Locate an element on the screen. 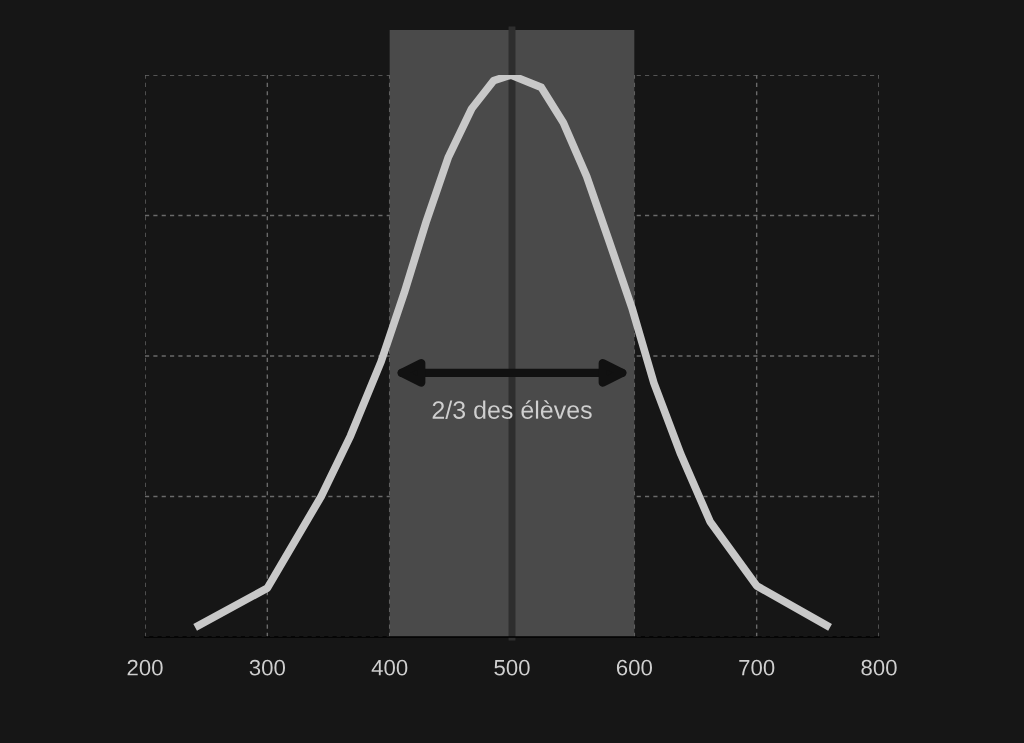 This screenshot has height=743, width=1024. annotation: 2/3 des élèves is located at coordinates (512, 409).